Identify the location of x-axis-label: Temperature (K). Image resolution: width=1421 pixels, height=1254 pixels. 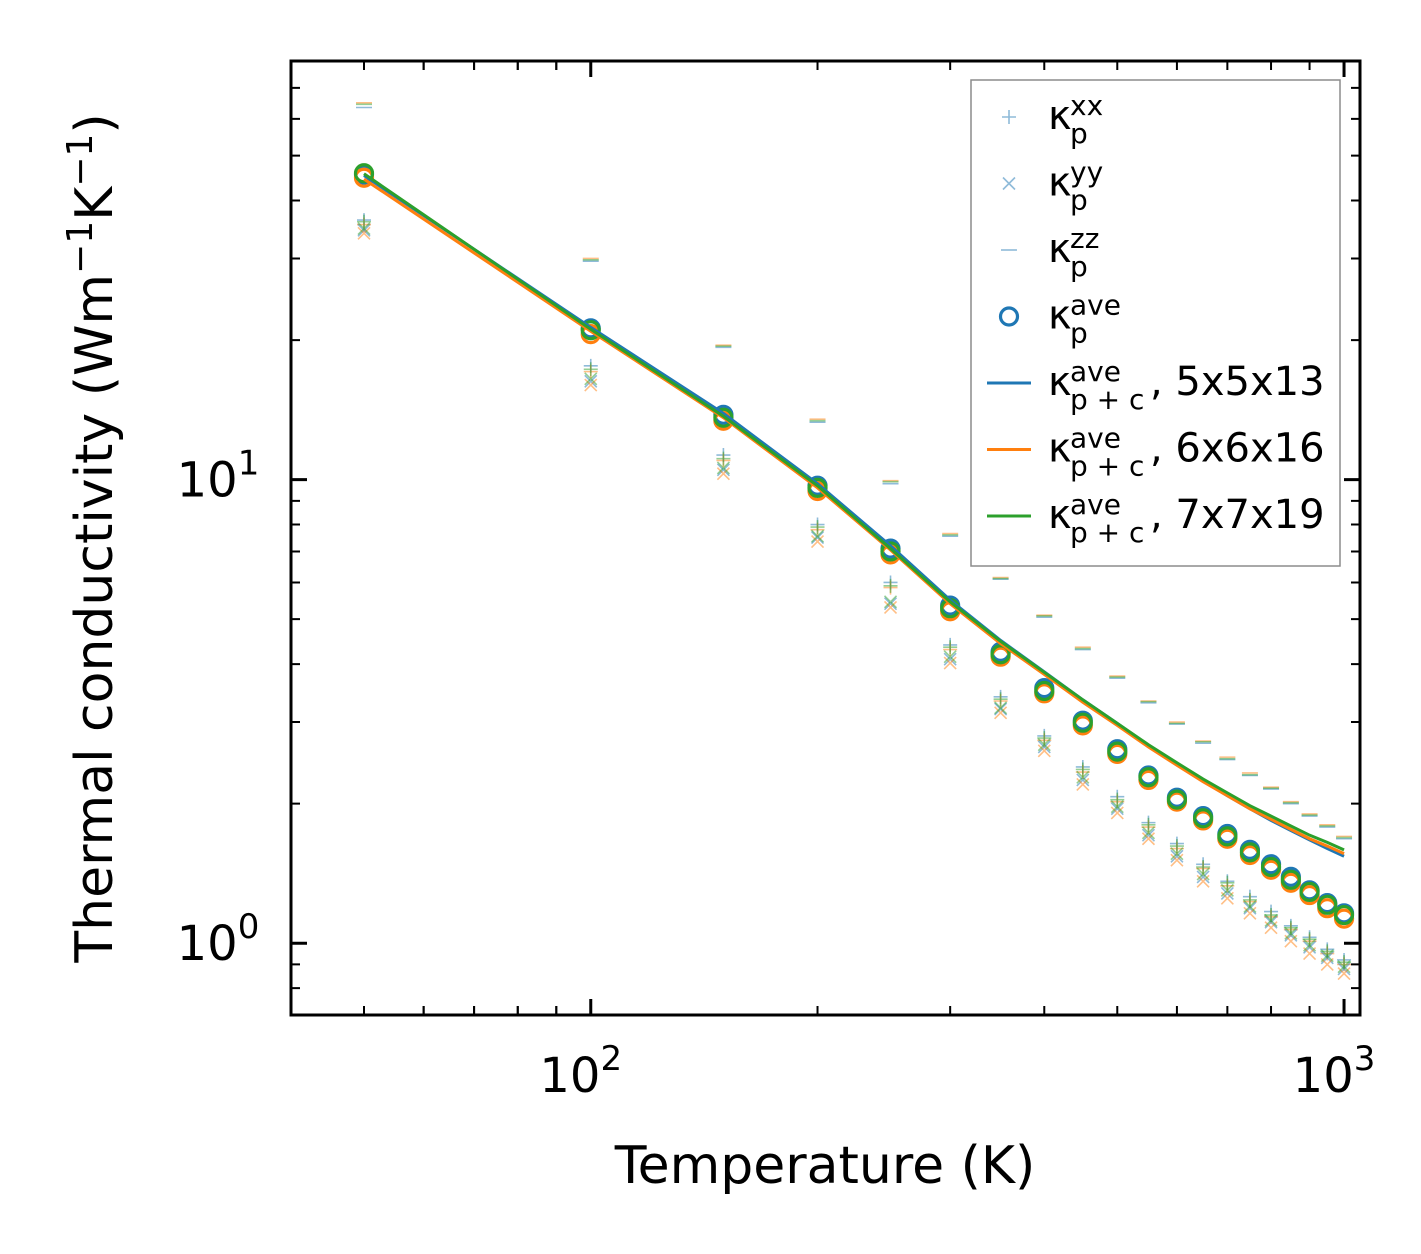
(825, 1166).